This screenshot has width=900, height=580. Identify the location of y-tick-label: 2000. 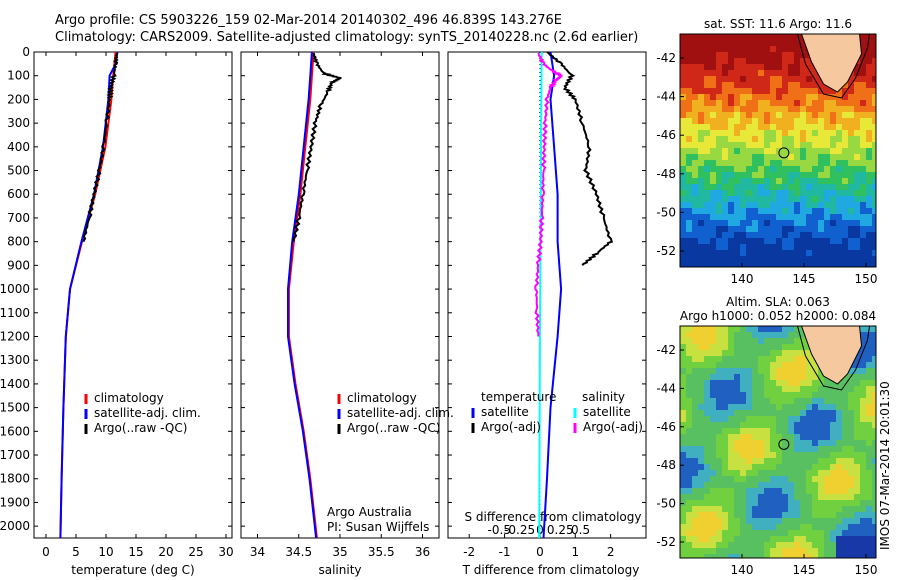
(15, 526).